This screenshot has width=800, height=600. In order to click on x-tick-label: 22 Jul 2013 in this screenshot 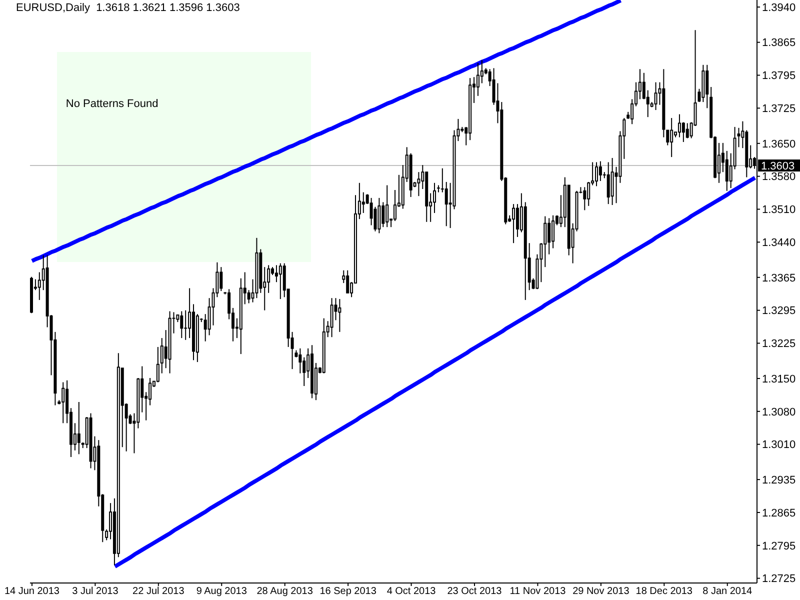, I will do `click(158, 592)`.